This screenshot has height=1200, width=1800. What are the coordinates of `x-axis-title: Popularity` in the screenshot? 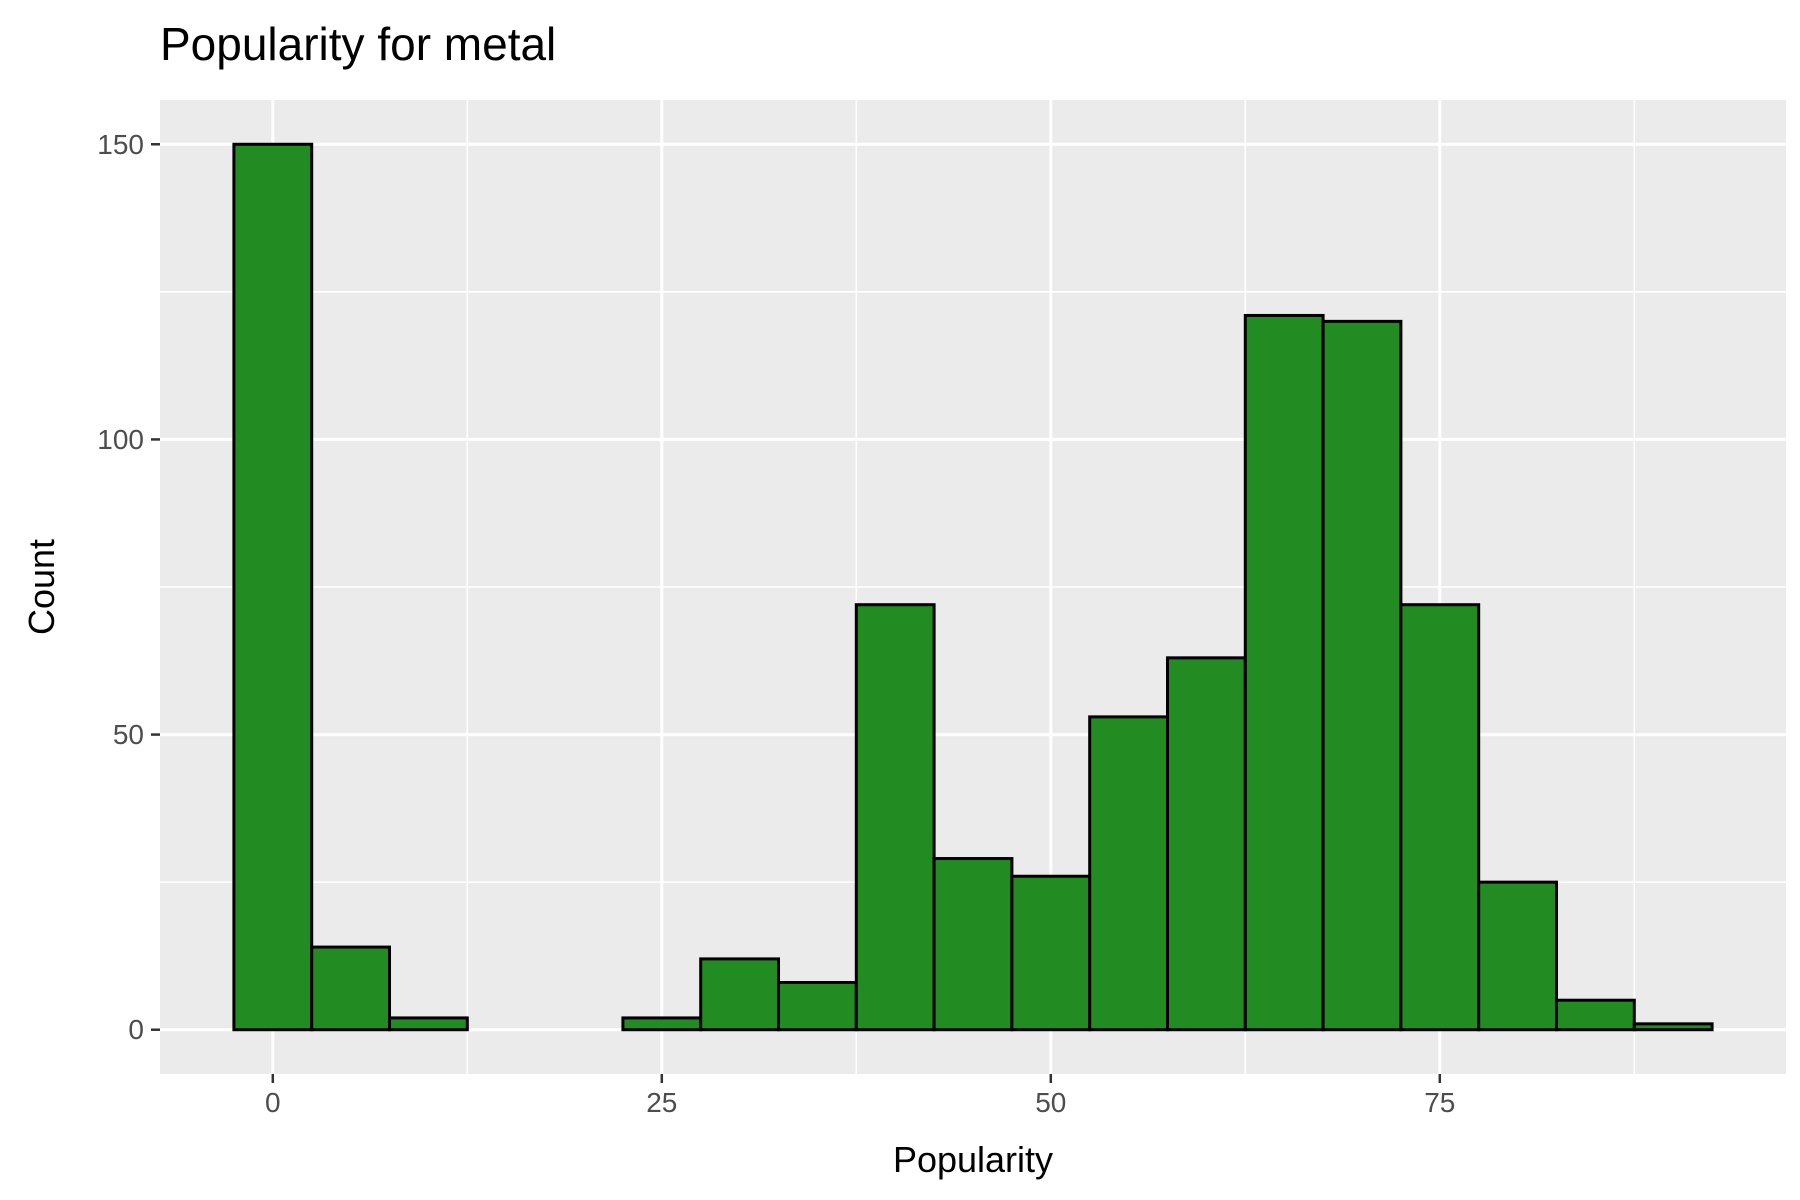 It's located at (973, 1159).